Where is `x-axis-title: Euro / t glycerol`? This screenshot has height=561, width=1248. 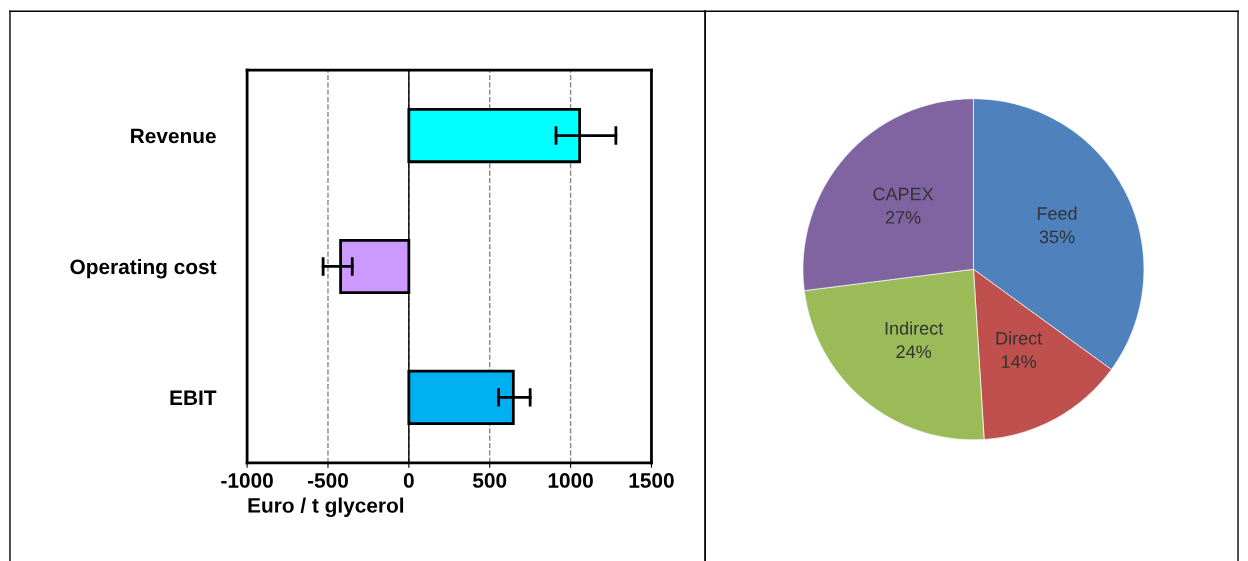 x-axis-title: Euro / t glycerol is located at coordinates (326, 507).